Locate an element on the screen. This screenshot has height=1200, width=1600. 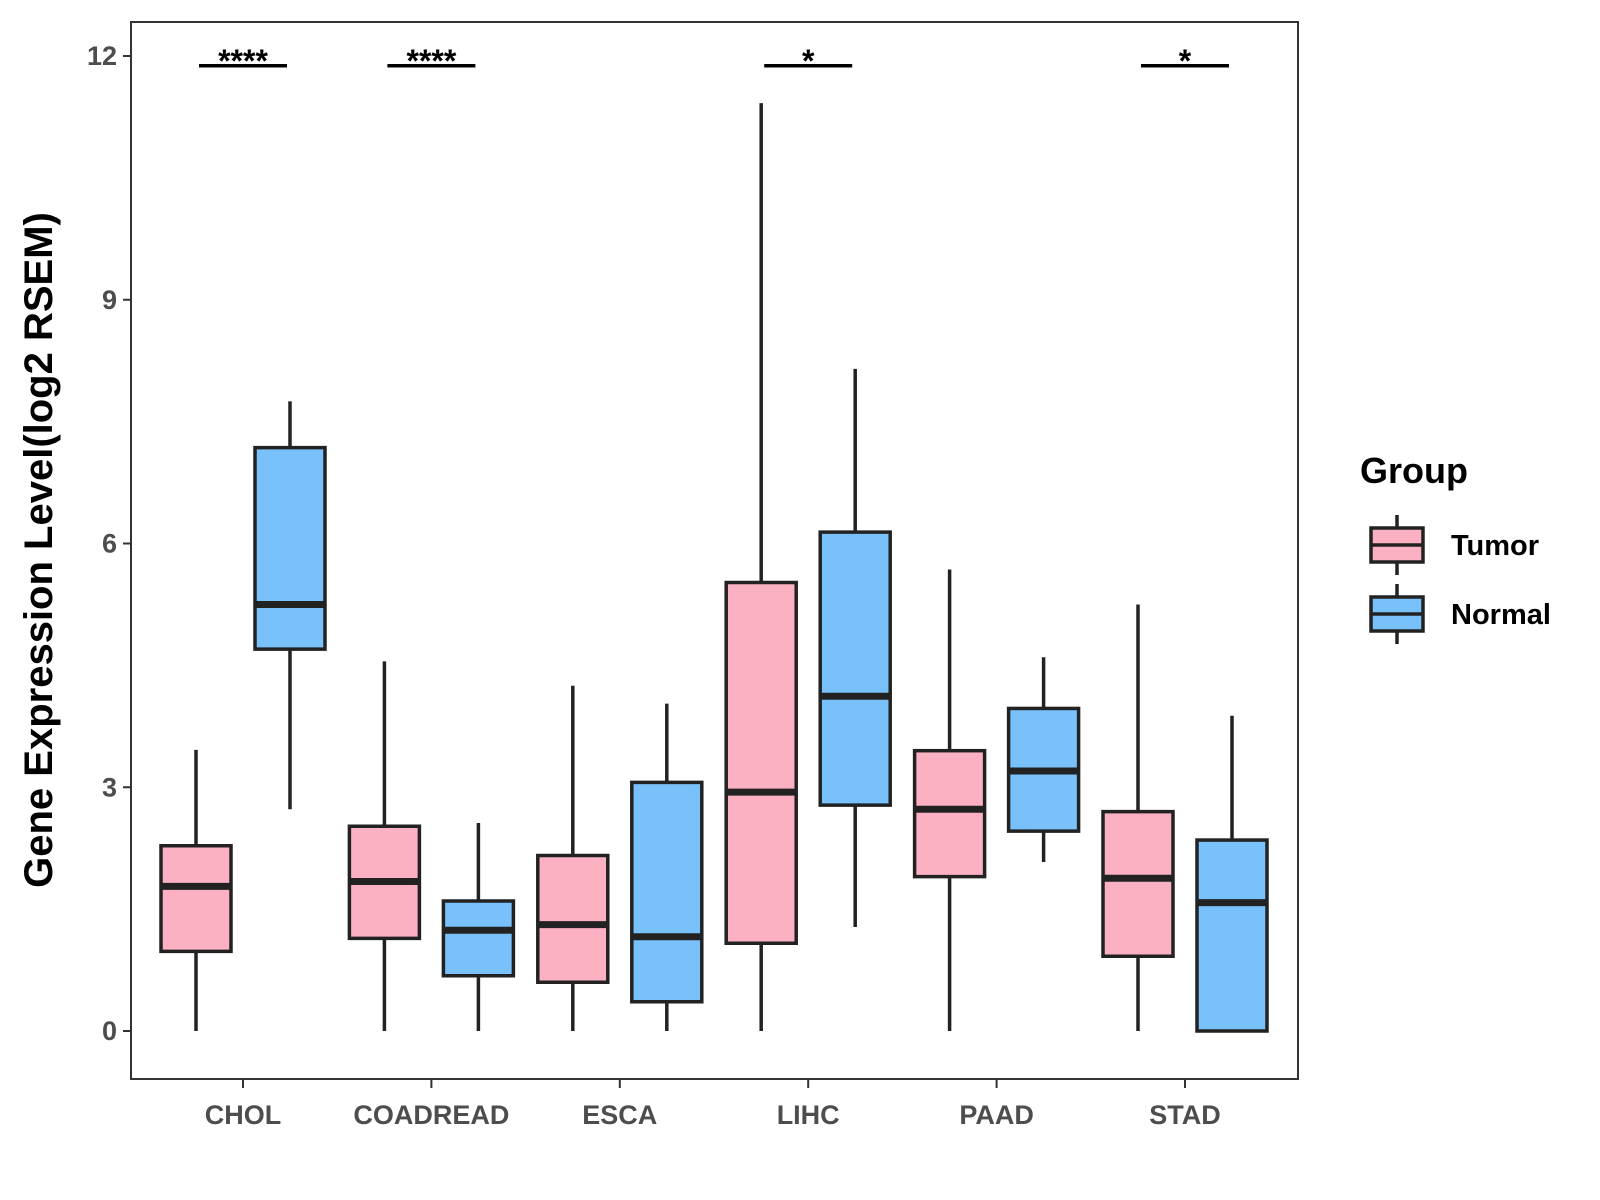
legend: Group Tumor Normal is located at coordinates (1455, 547).